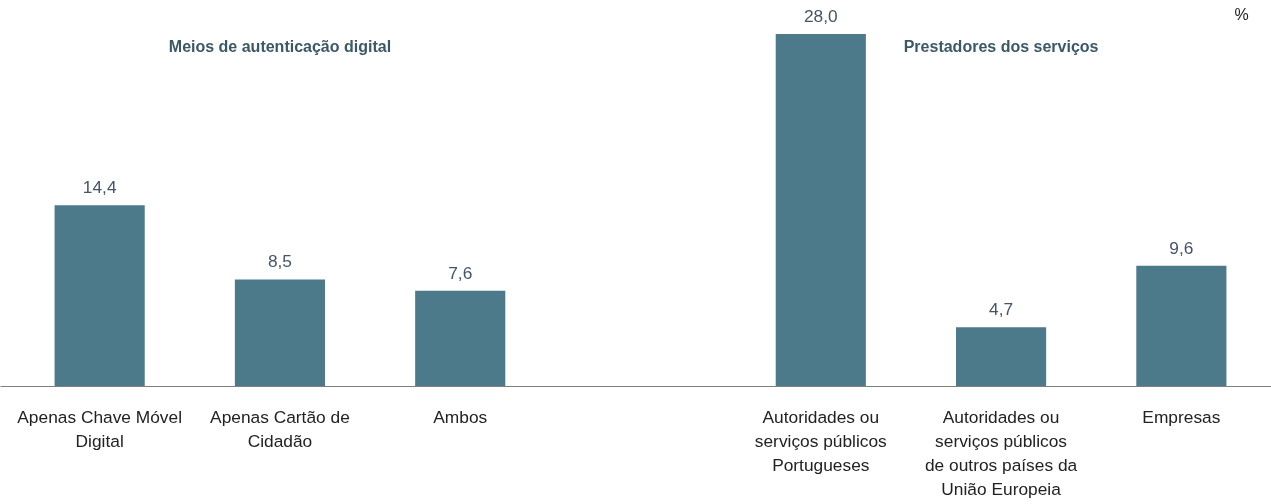 The image size is (1271, 504). Describe the element at coordinates (460, 416) in the screenshot. I see `x-tick-label: Ambos` at that location.